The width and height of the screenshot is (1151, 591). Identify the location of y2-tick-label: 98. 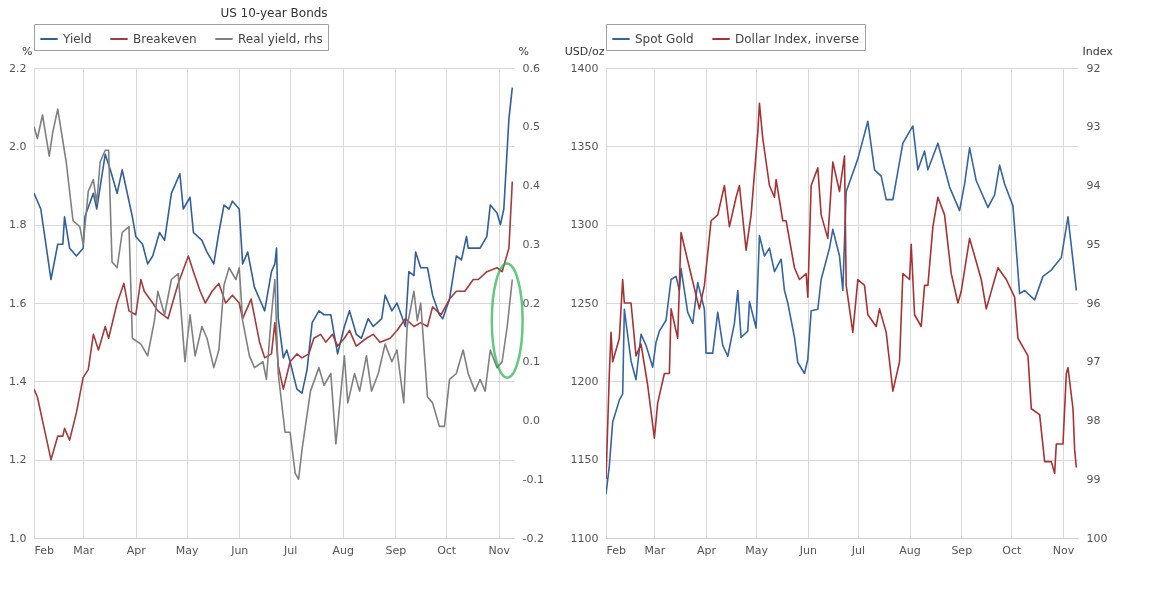
(1093, 420).